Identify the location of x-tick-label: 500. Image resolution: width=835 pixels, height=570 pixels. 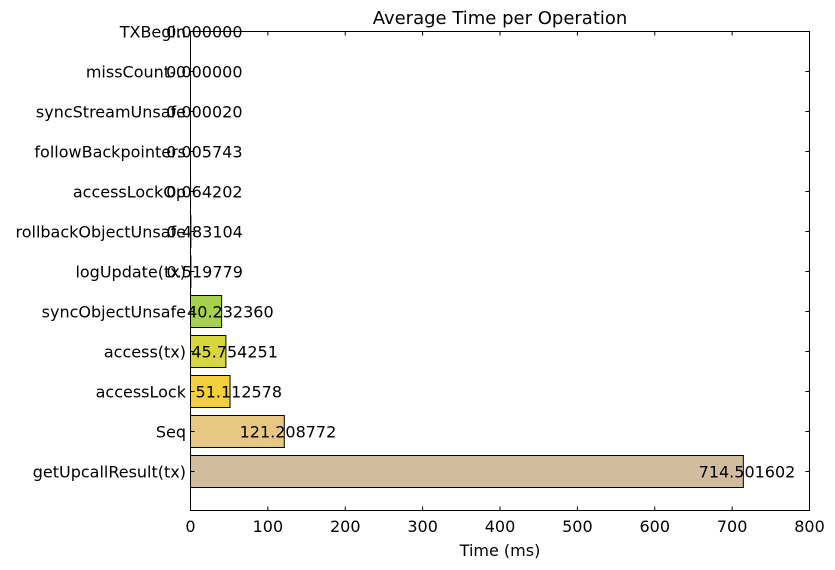
(577, 526).